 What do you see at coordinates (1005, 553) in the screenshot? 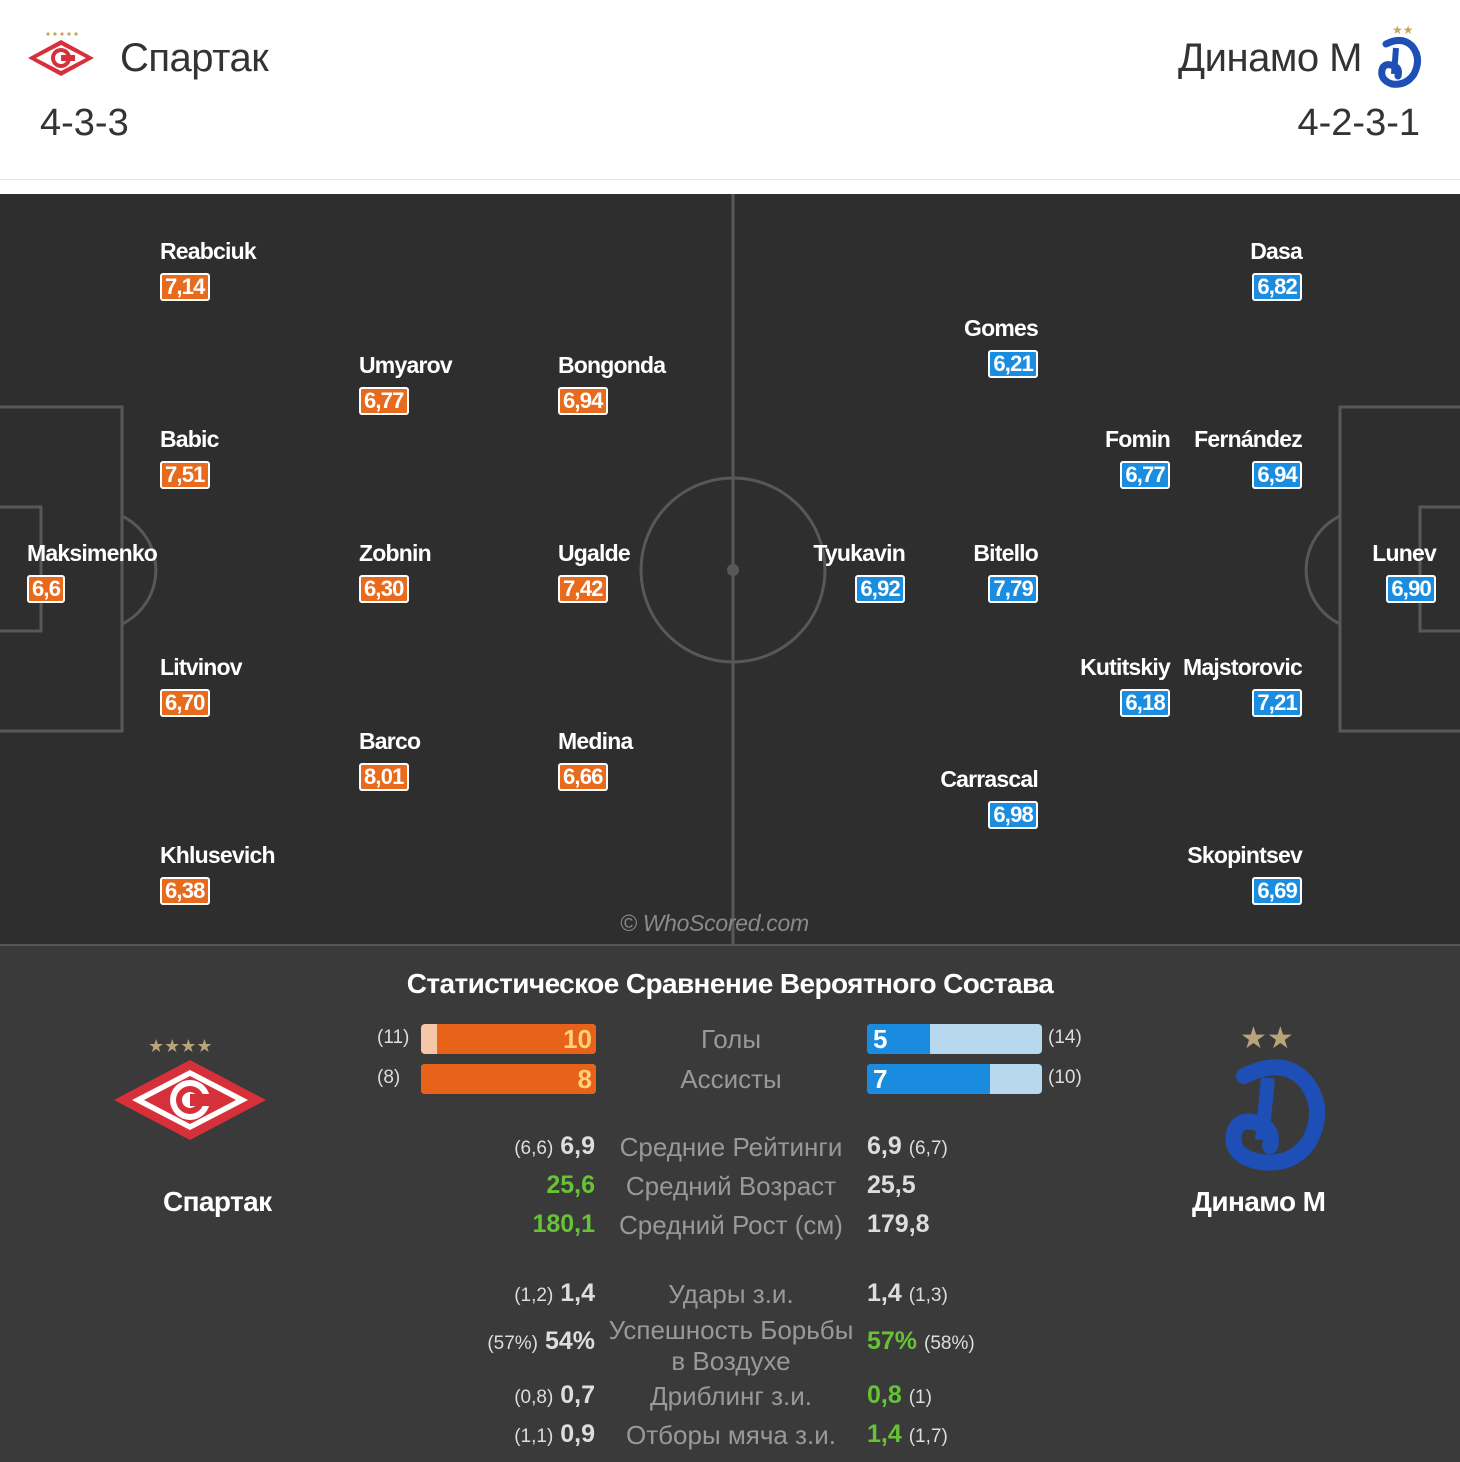
I see `player-name: Bitello` at bounding box center [1005, 553].